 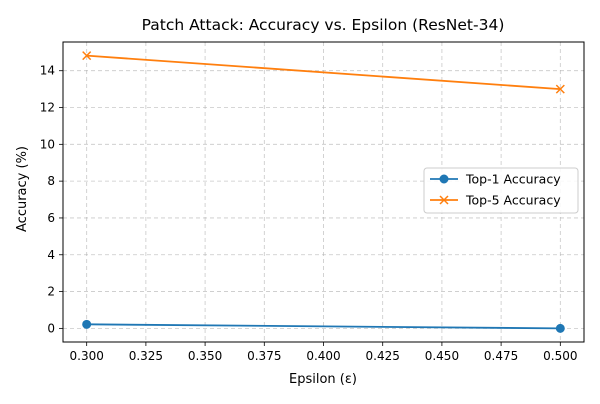 What do you see at coordinates (513, 179) in the screenshot?
I see `legend-label: Top-1 Accuracy` at bounding box center [513, 179].